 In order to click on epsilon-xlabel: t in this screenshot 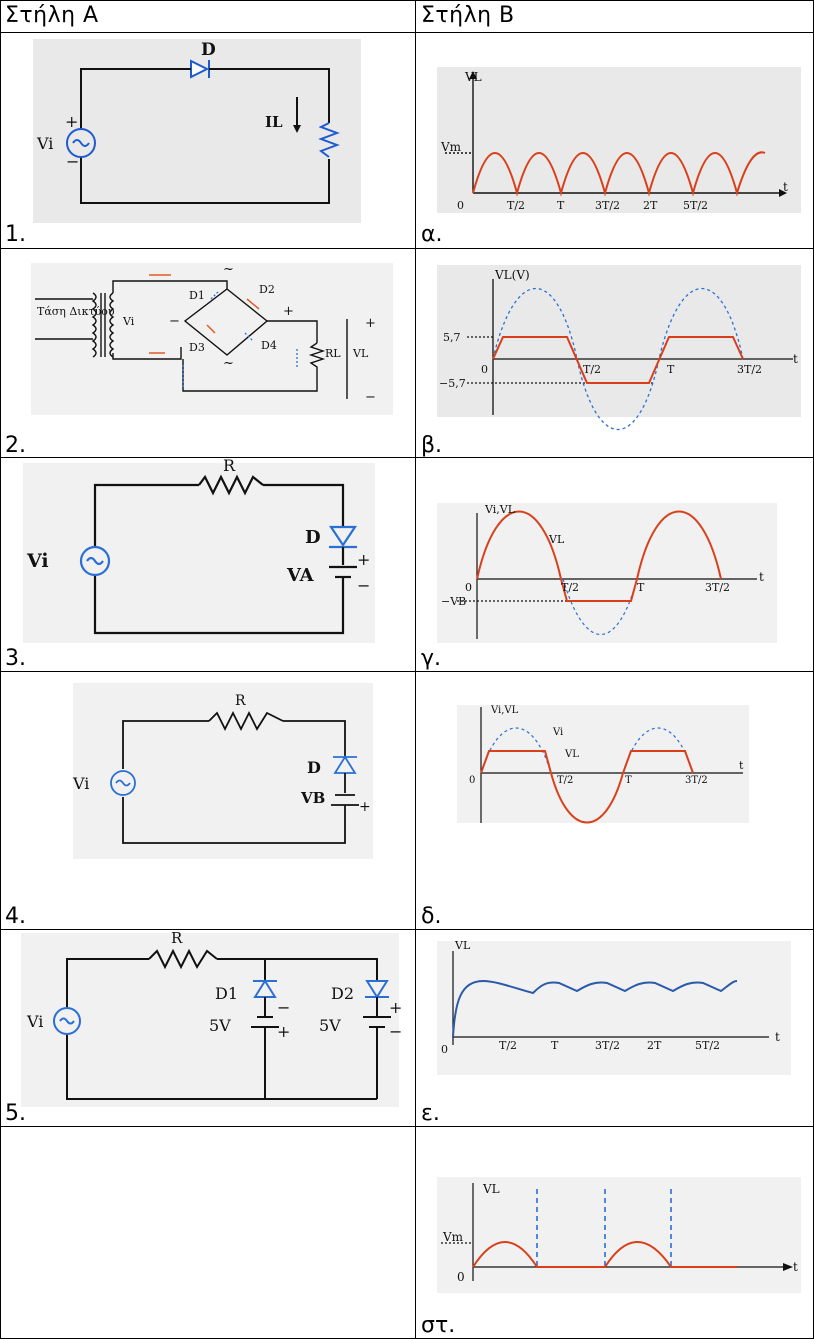, I will do `click(777, 1037)`.